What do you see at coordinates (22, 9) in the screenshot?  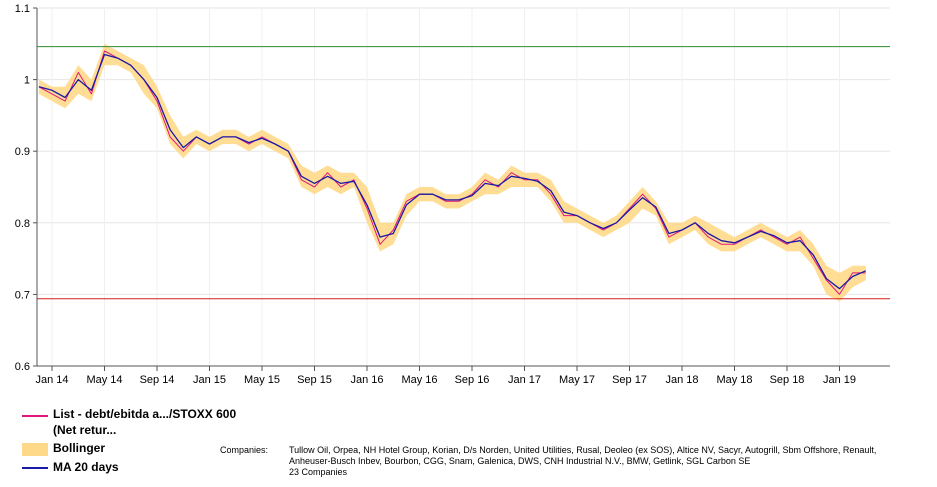 I see `y-tick-label: 1.1` at bounding box center [22, 9].